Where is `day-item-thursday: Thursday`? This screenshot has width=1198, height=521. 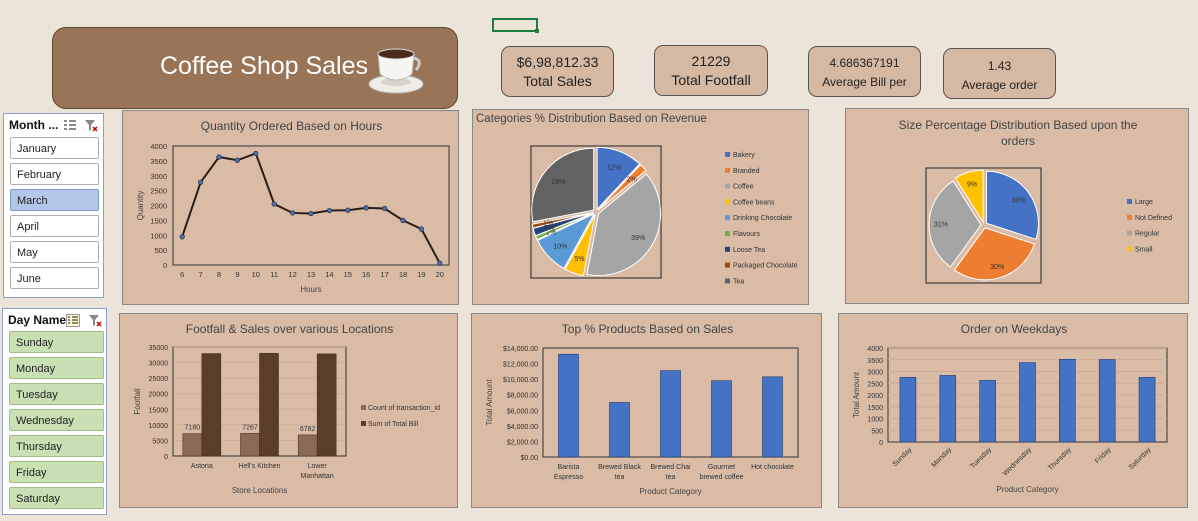
day-item-thursday: Thursday is located at coordinates (56, 446).